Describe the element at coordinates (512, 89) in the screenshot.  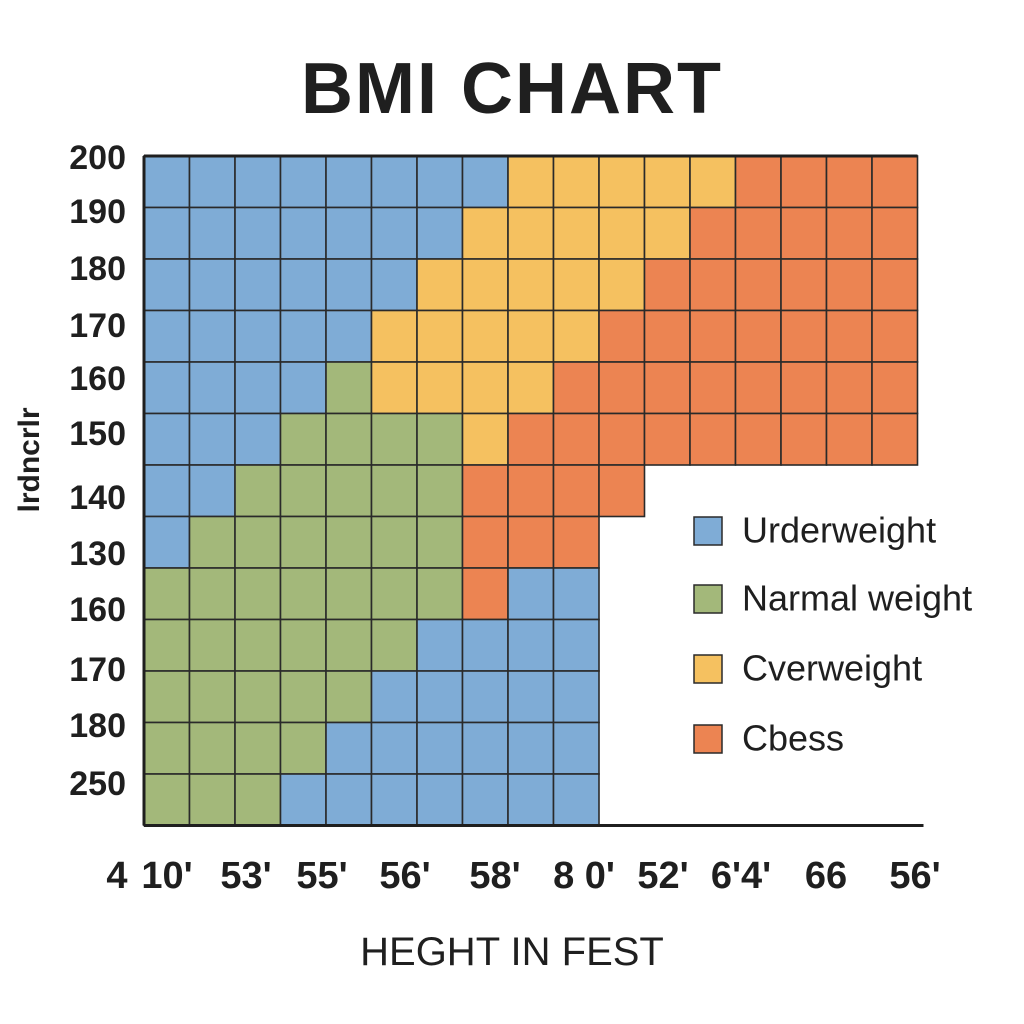
I see `chart-title: BMI CHART` at that location.